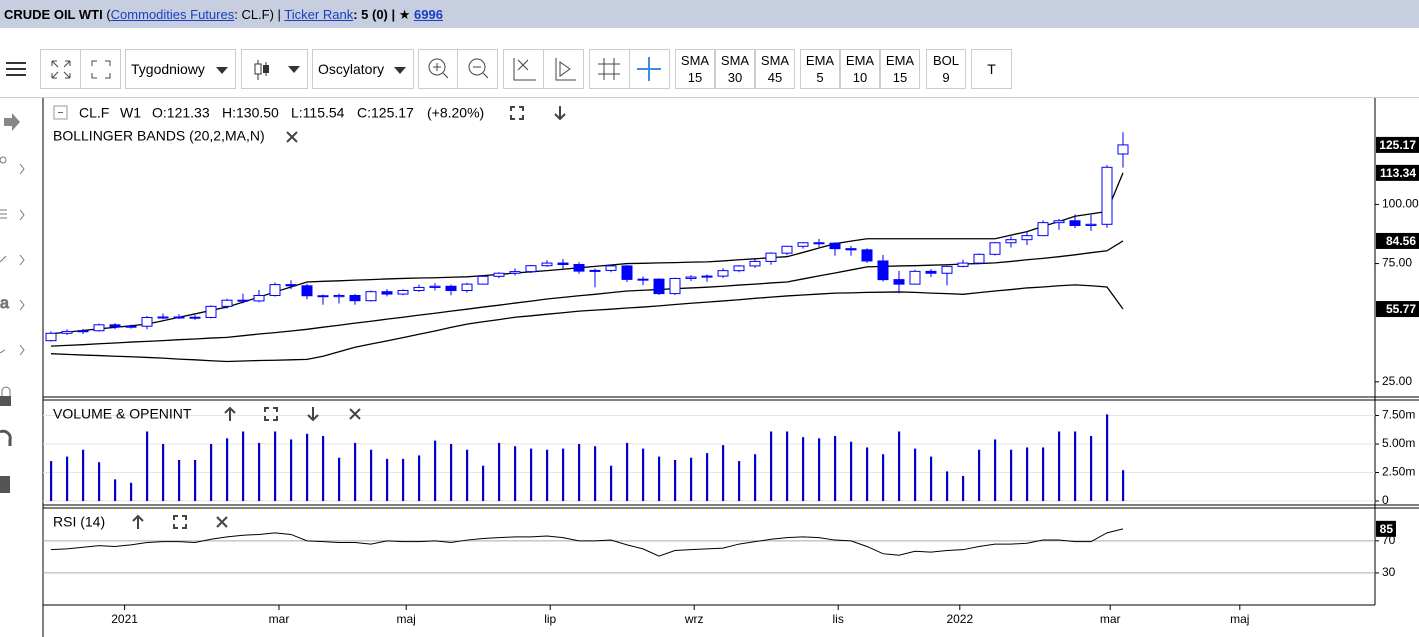  Describe the element at coordinates (900, 77) in the screenshot. I see `indicator-period: 15` at that location.